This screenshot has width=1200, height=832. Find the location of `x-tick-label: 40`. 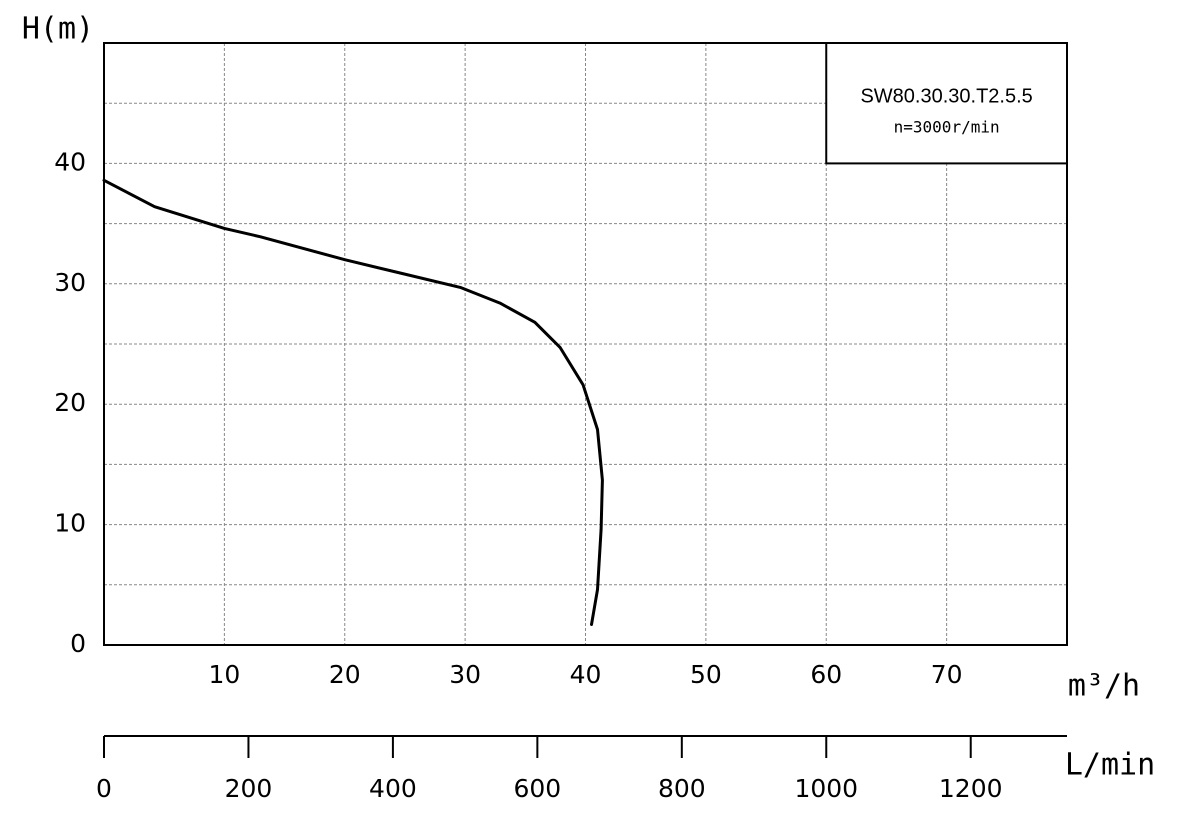

x-tick-label: 40 is located at coordinates (586, 674).